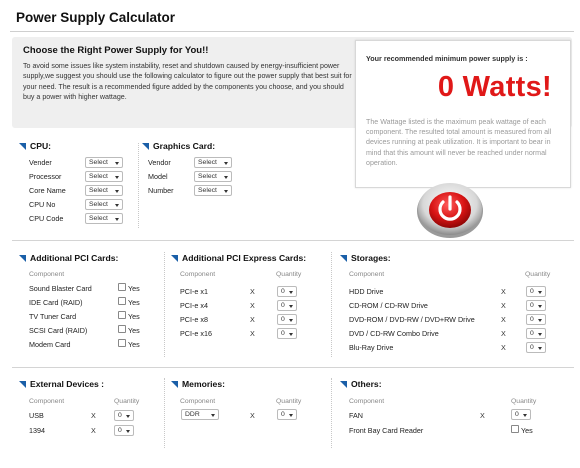 Image resolution: width=580 pixels, height=468 pixels. Describe the element at coordinates (207, 162) in the screenshot. I see `graphics-field-value: Select` at that location.